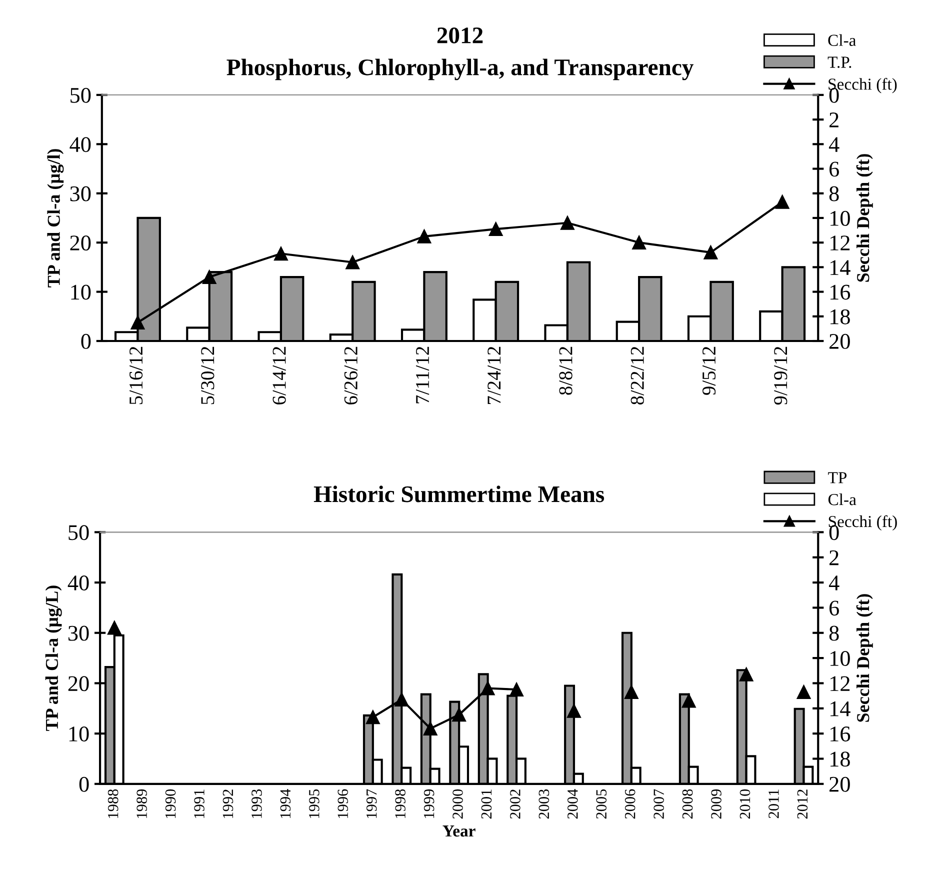  What do you see at coordinates (170, 803) in the screenshot?
I see `x-tick-label: 1990` at bounding box center [170, 803].